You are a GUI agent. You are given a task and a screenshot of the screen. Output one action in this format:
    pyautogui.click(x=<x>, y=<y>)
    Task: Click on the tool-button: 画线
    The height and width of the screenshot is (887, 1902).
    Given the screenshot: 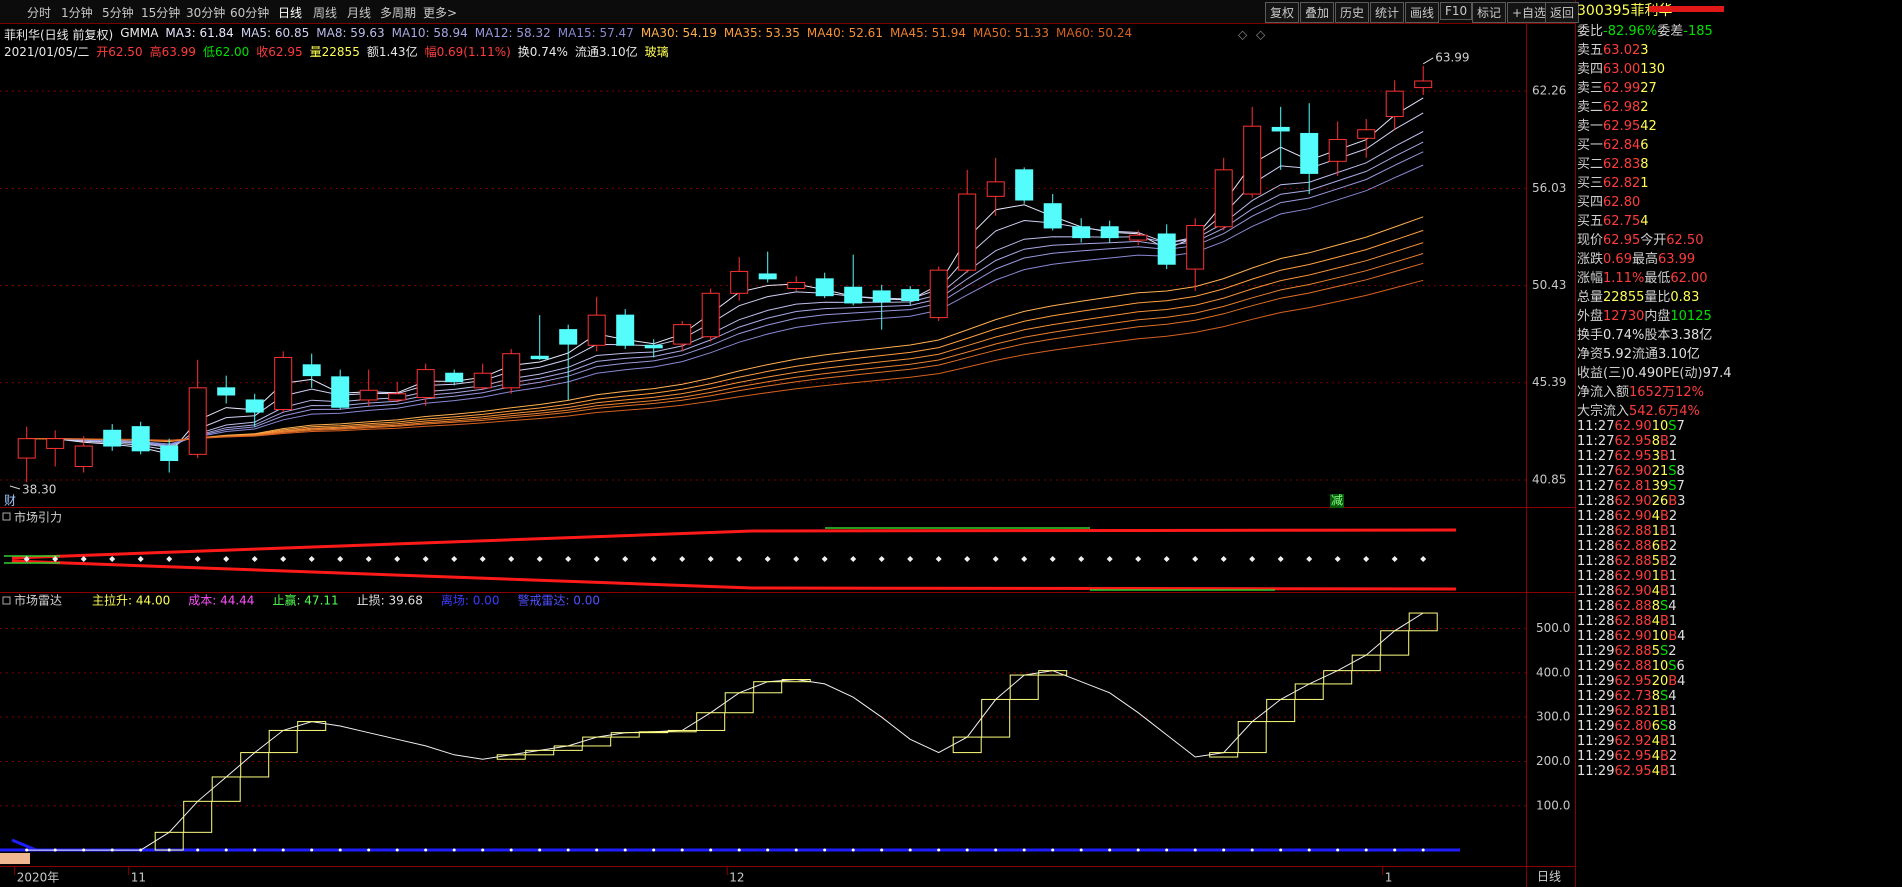 What is the action you would take?
    pyautogui.click(x=1422, y=12)
    